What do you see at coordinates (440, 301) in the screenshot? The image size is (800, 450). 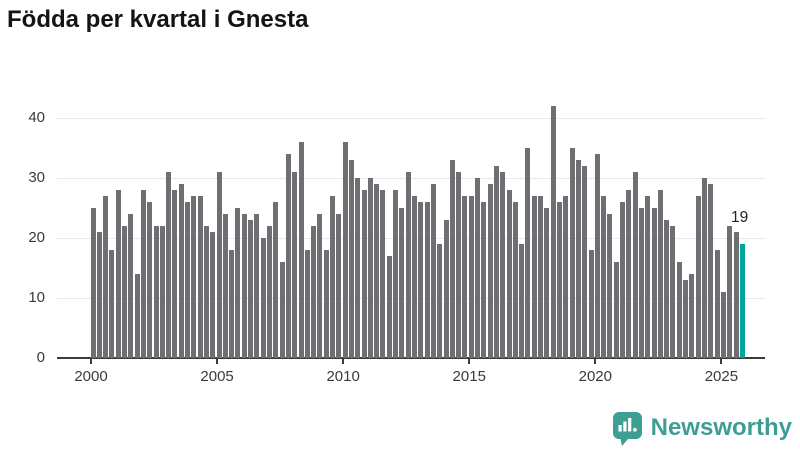 I see `bar-2013Q4` at bounding box center [440, 301].